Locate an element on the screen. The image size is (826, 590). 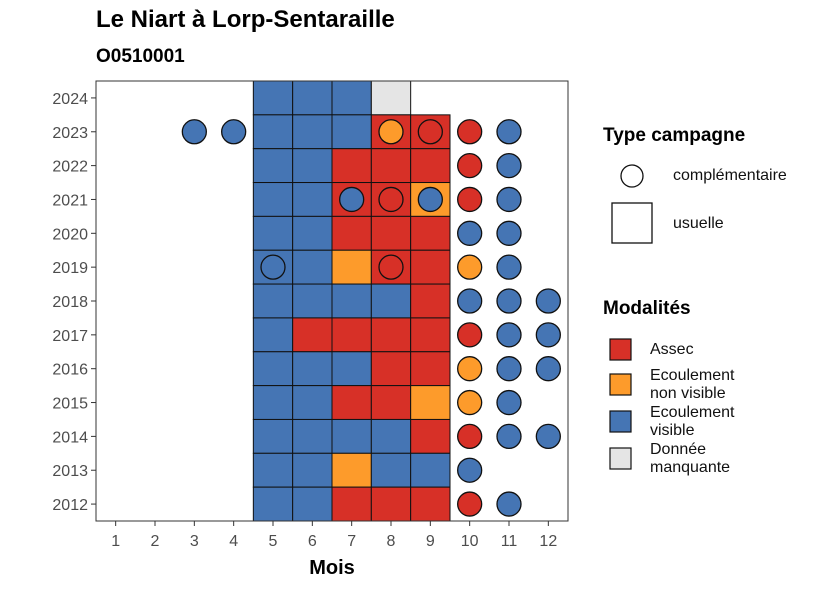
y-tick-label: 2024 is located at coordinates (70, 99).